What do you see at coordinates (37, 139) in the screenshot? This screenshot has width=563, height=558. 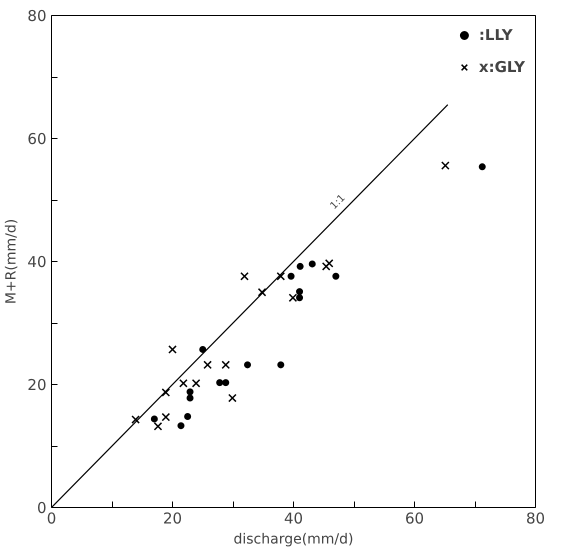 I see `y-tick-label: 60` at bounding box center [37, 139].